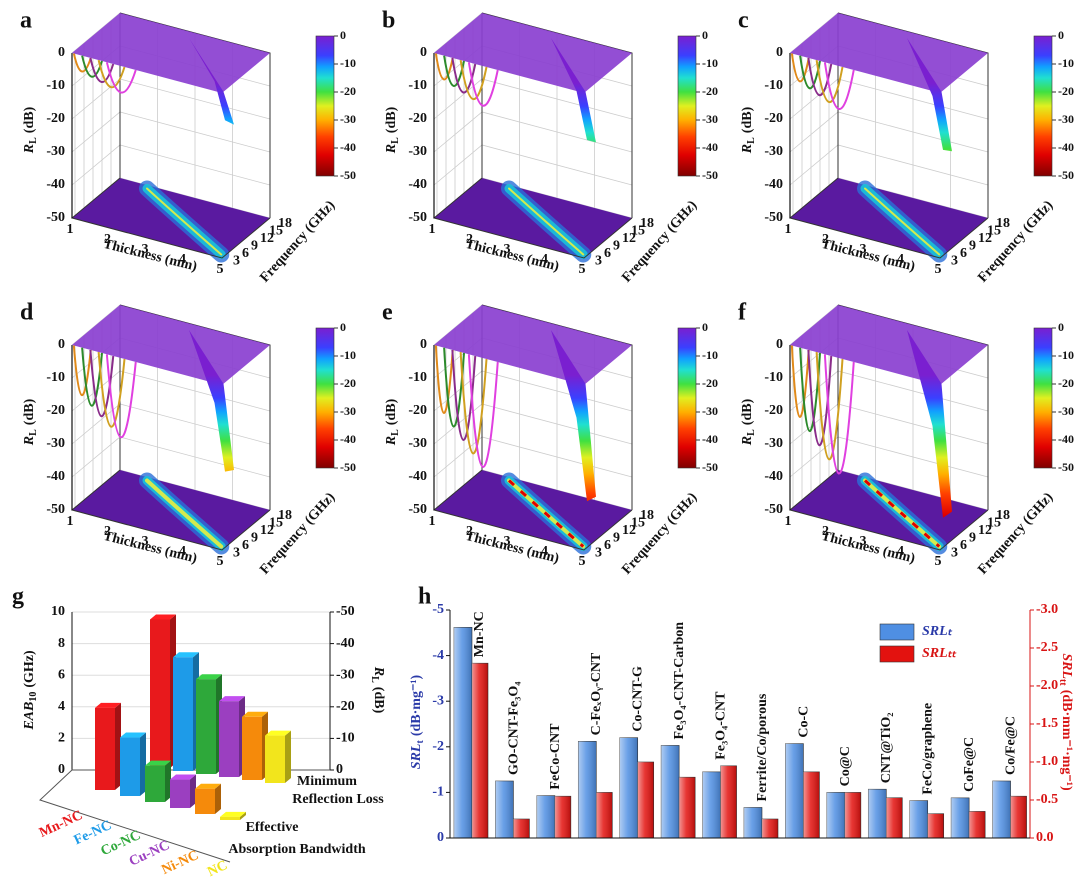 The width and height of the screenshot is (1080, 882). What do you see at coordinates (345, 643) in the screenshot?
I see `y2-tick-label: -40` at bounding box center [345, 643].